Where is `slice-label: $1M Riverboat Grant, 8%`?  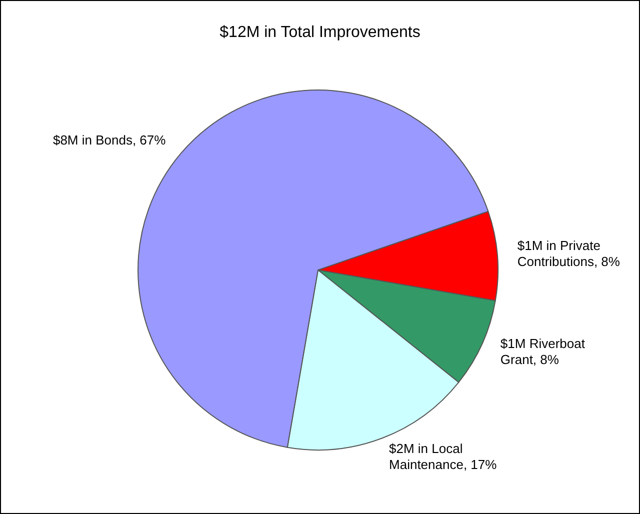 slice-label: $1M Riverboat Grant, 8% is located at coordinates (543, 351).